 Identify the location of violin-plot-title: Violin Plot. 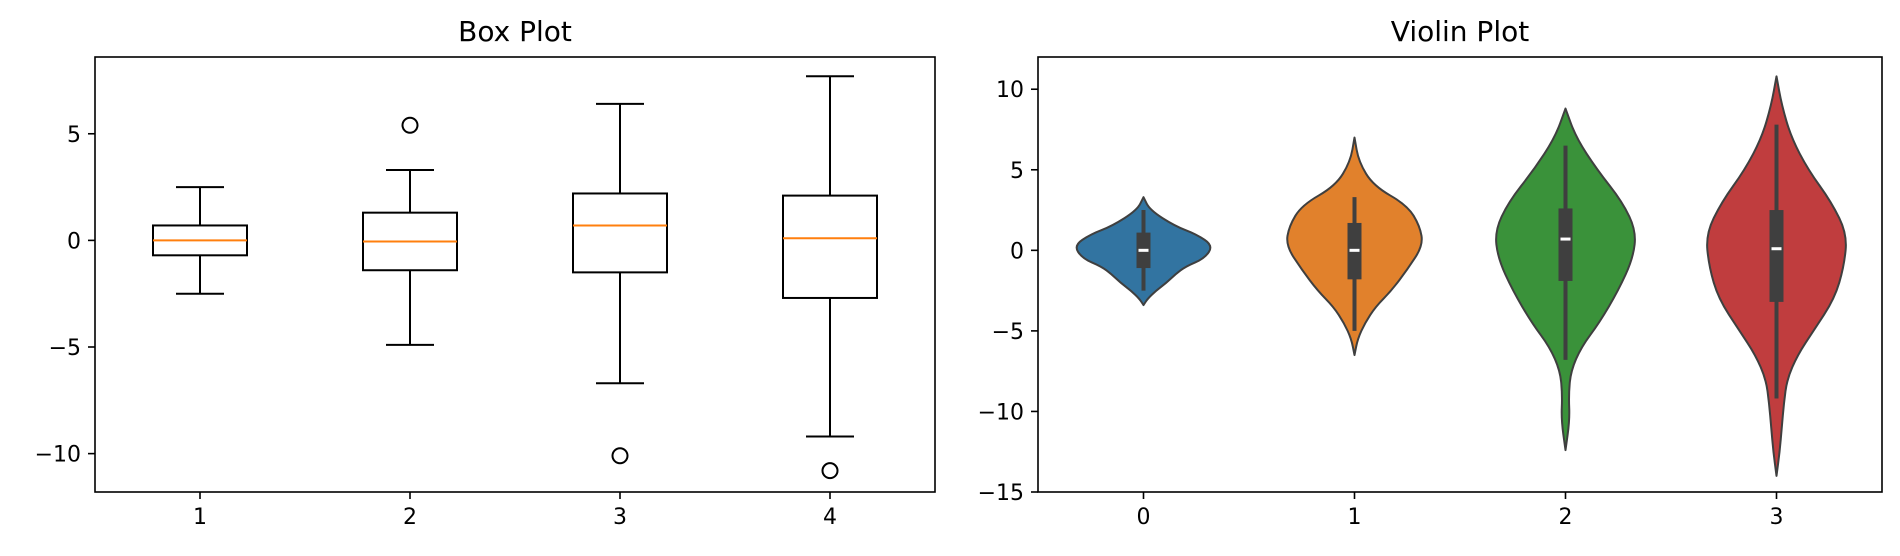
(1460, 31).